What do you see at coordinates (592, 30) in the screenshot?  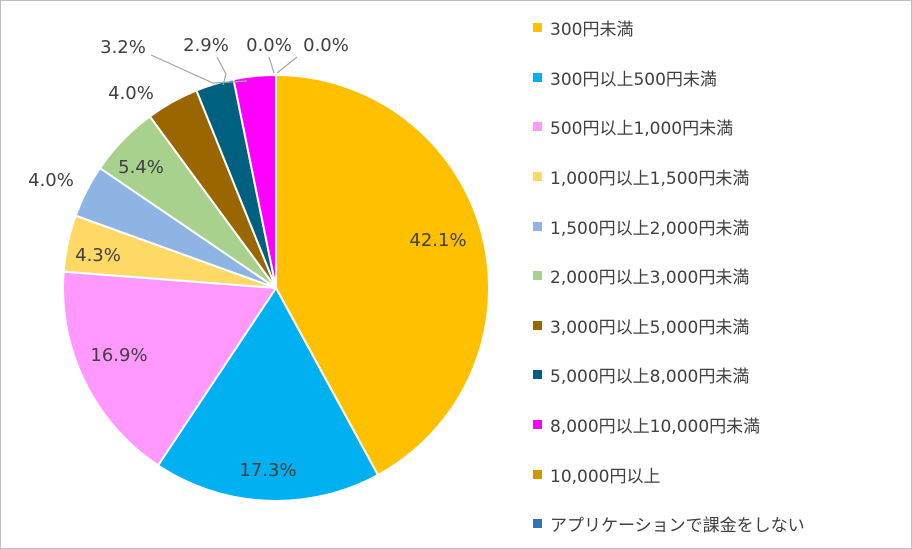 I see `legend-label: 300円未満` at bounding box center [592, 30].